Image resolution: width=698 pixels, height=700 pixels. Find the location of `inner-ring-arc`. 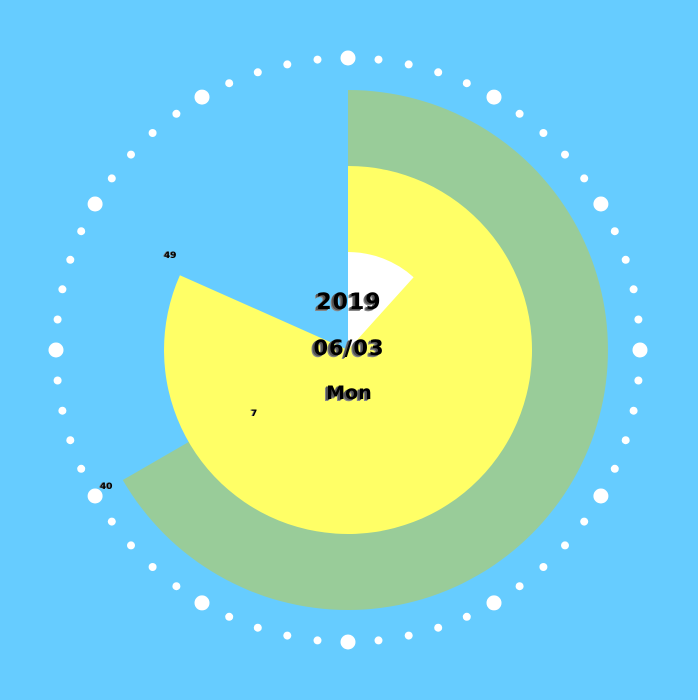

inner-ring-arc is located at coordinates (381, 301).